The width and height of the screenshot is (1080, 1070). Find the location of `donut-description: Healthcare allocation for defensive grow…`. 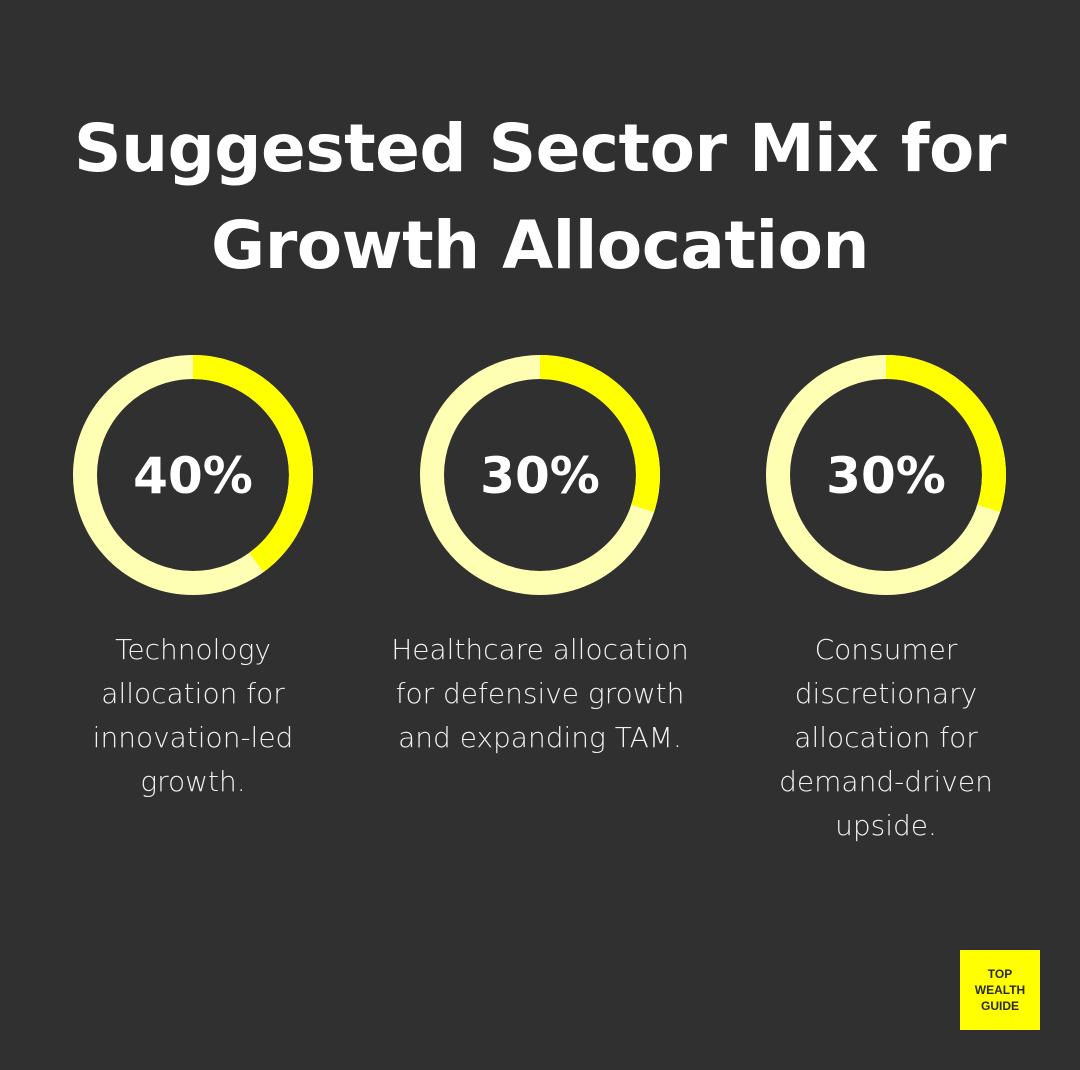

donut-description: Healthcare allocation for defensive grow… is located at coordinates (540, 693).